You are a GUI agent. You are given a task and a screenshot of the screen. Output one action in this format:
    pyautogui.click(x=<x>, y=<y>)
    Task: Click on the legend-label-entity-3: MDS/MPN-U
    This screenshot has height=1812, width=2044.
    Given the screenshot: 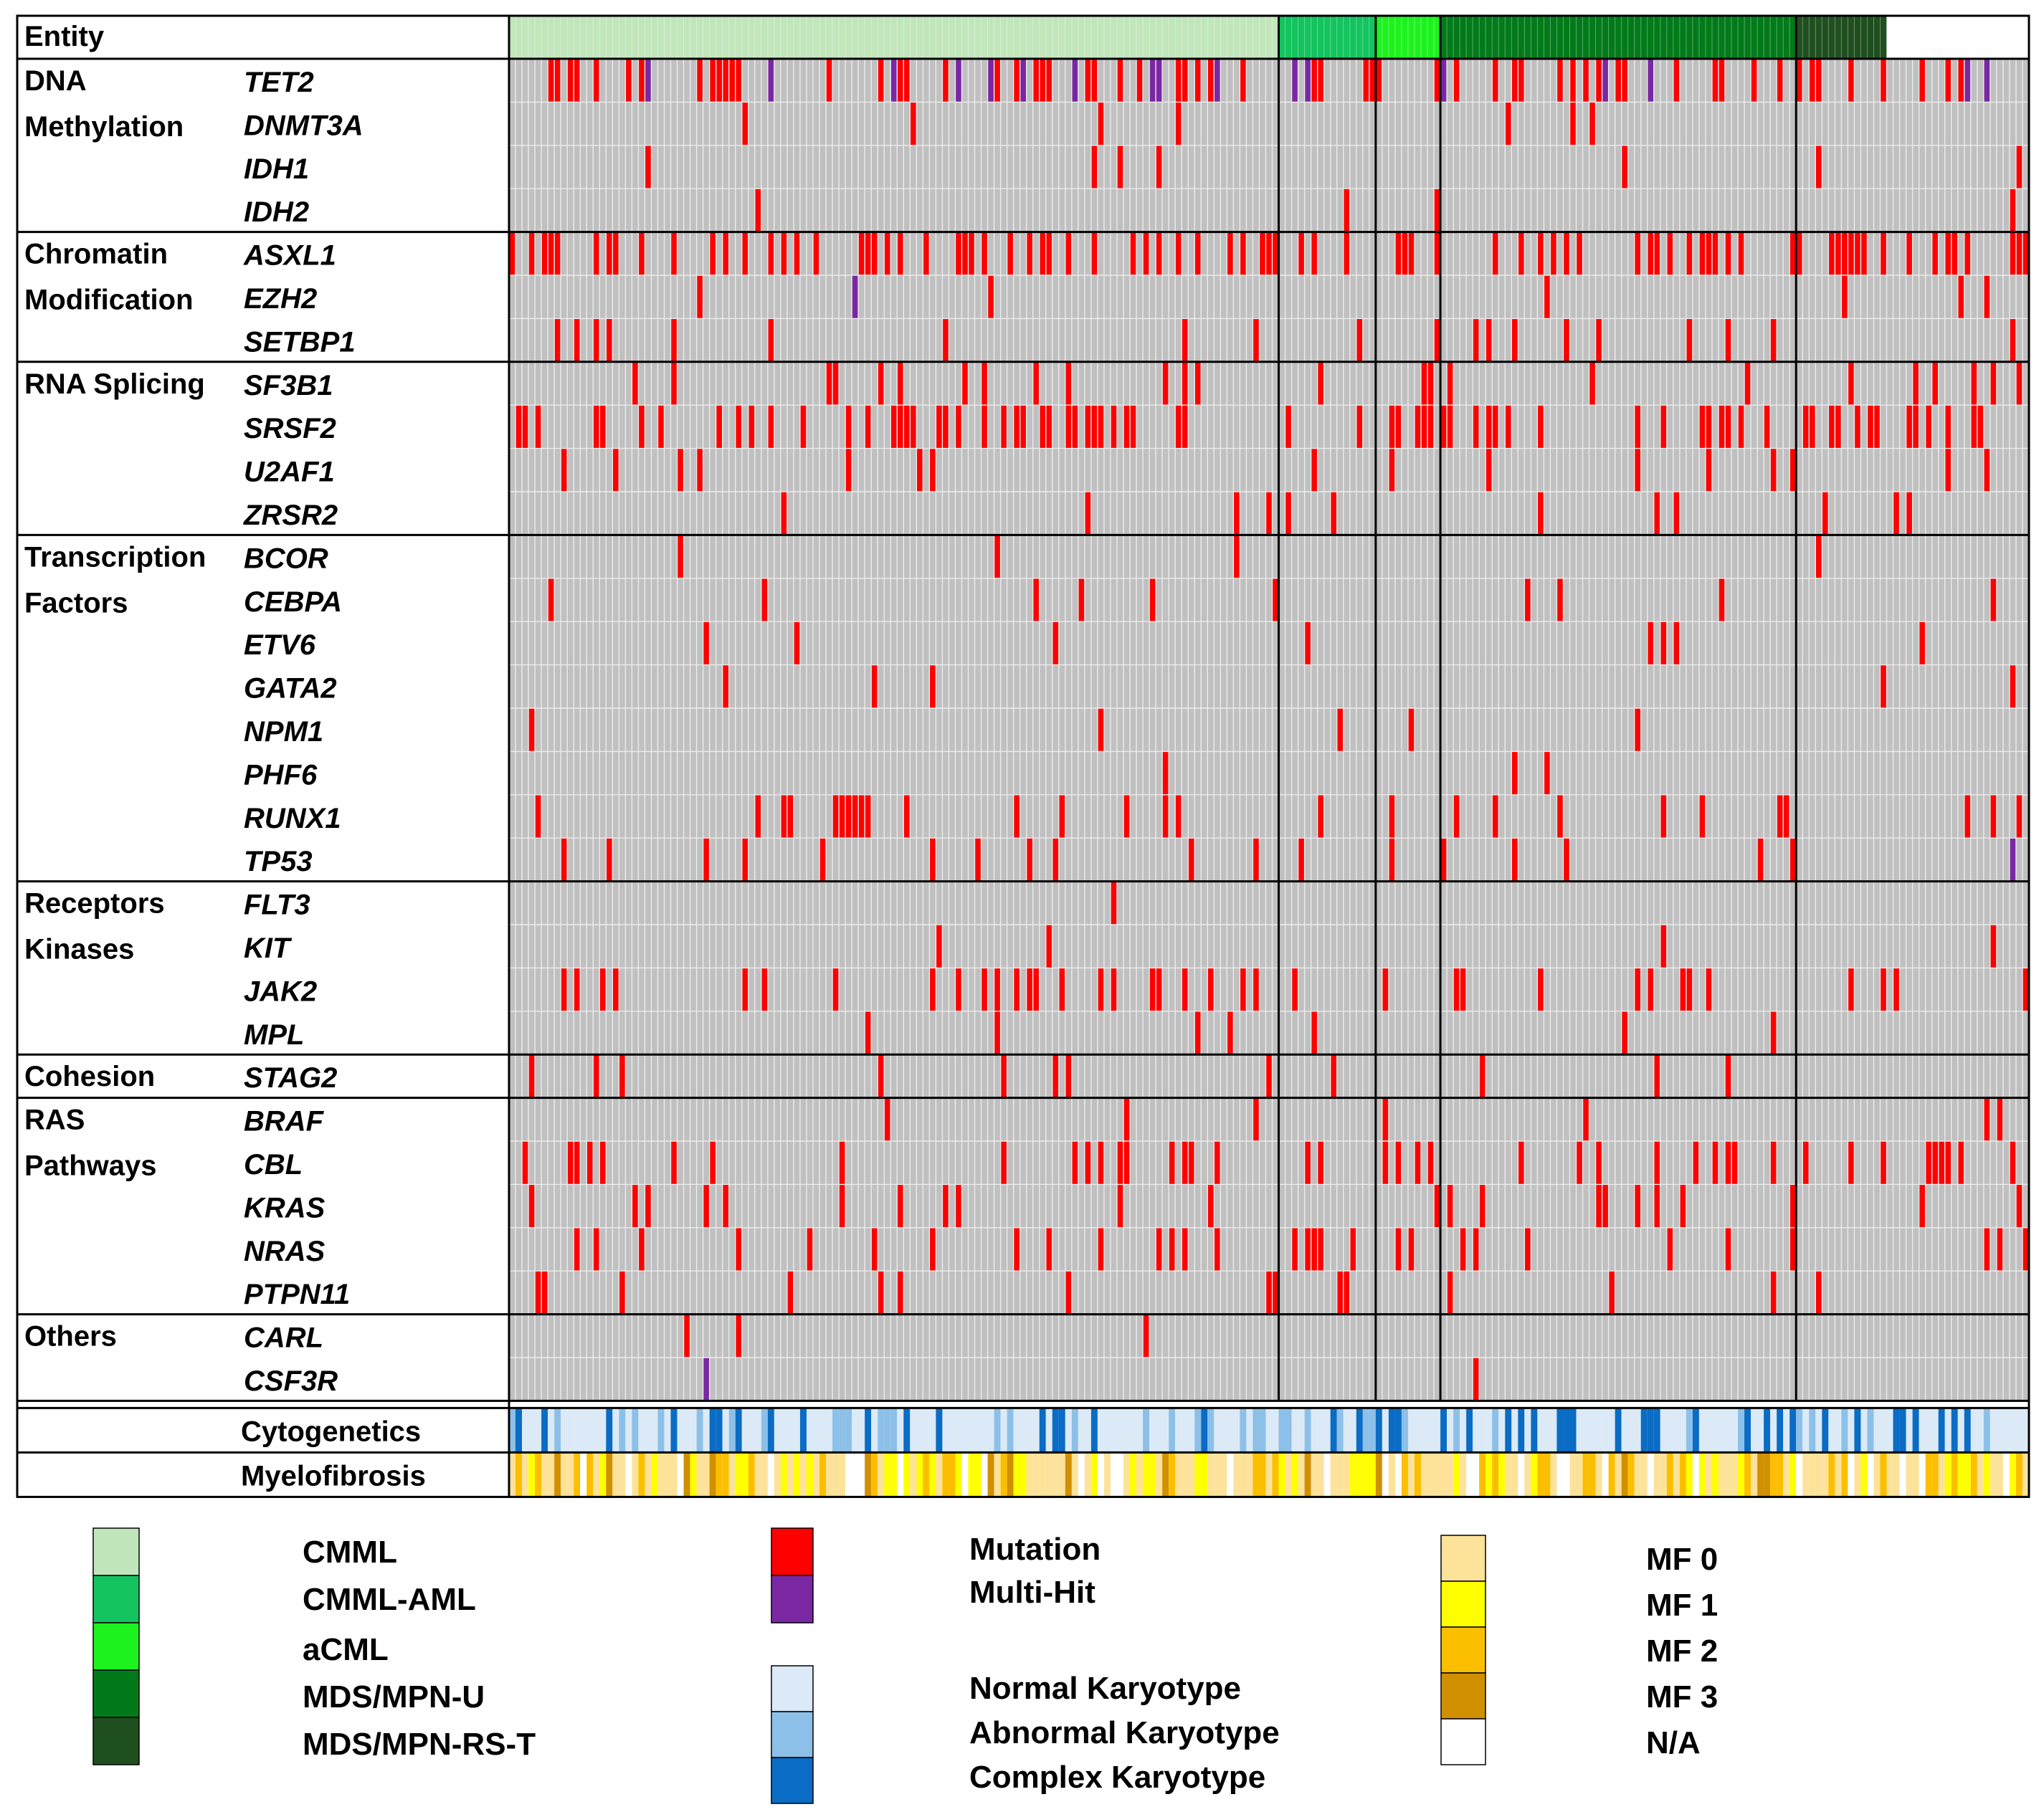 What is the action you would take?
    pyautogui.click(x=394, y=1697)
    